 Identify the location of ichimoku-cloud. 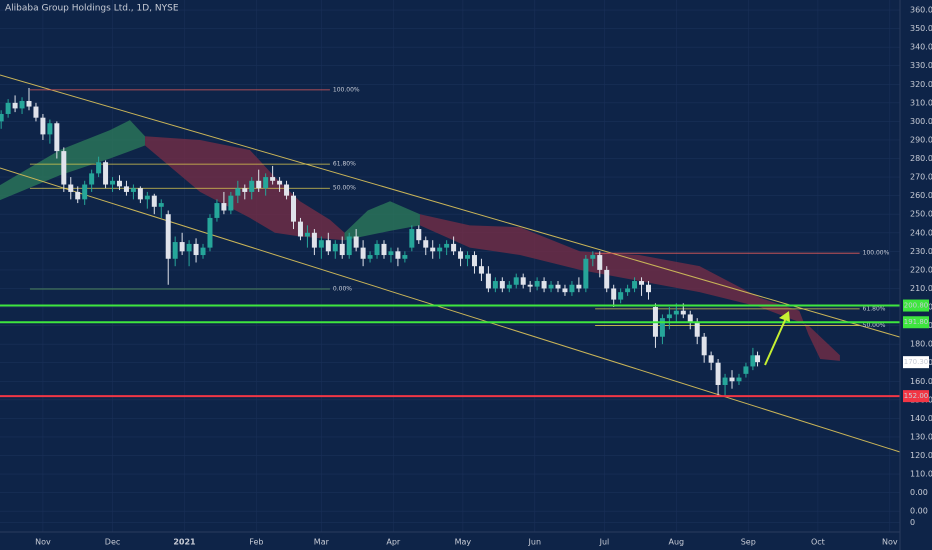
(629, 287).